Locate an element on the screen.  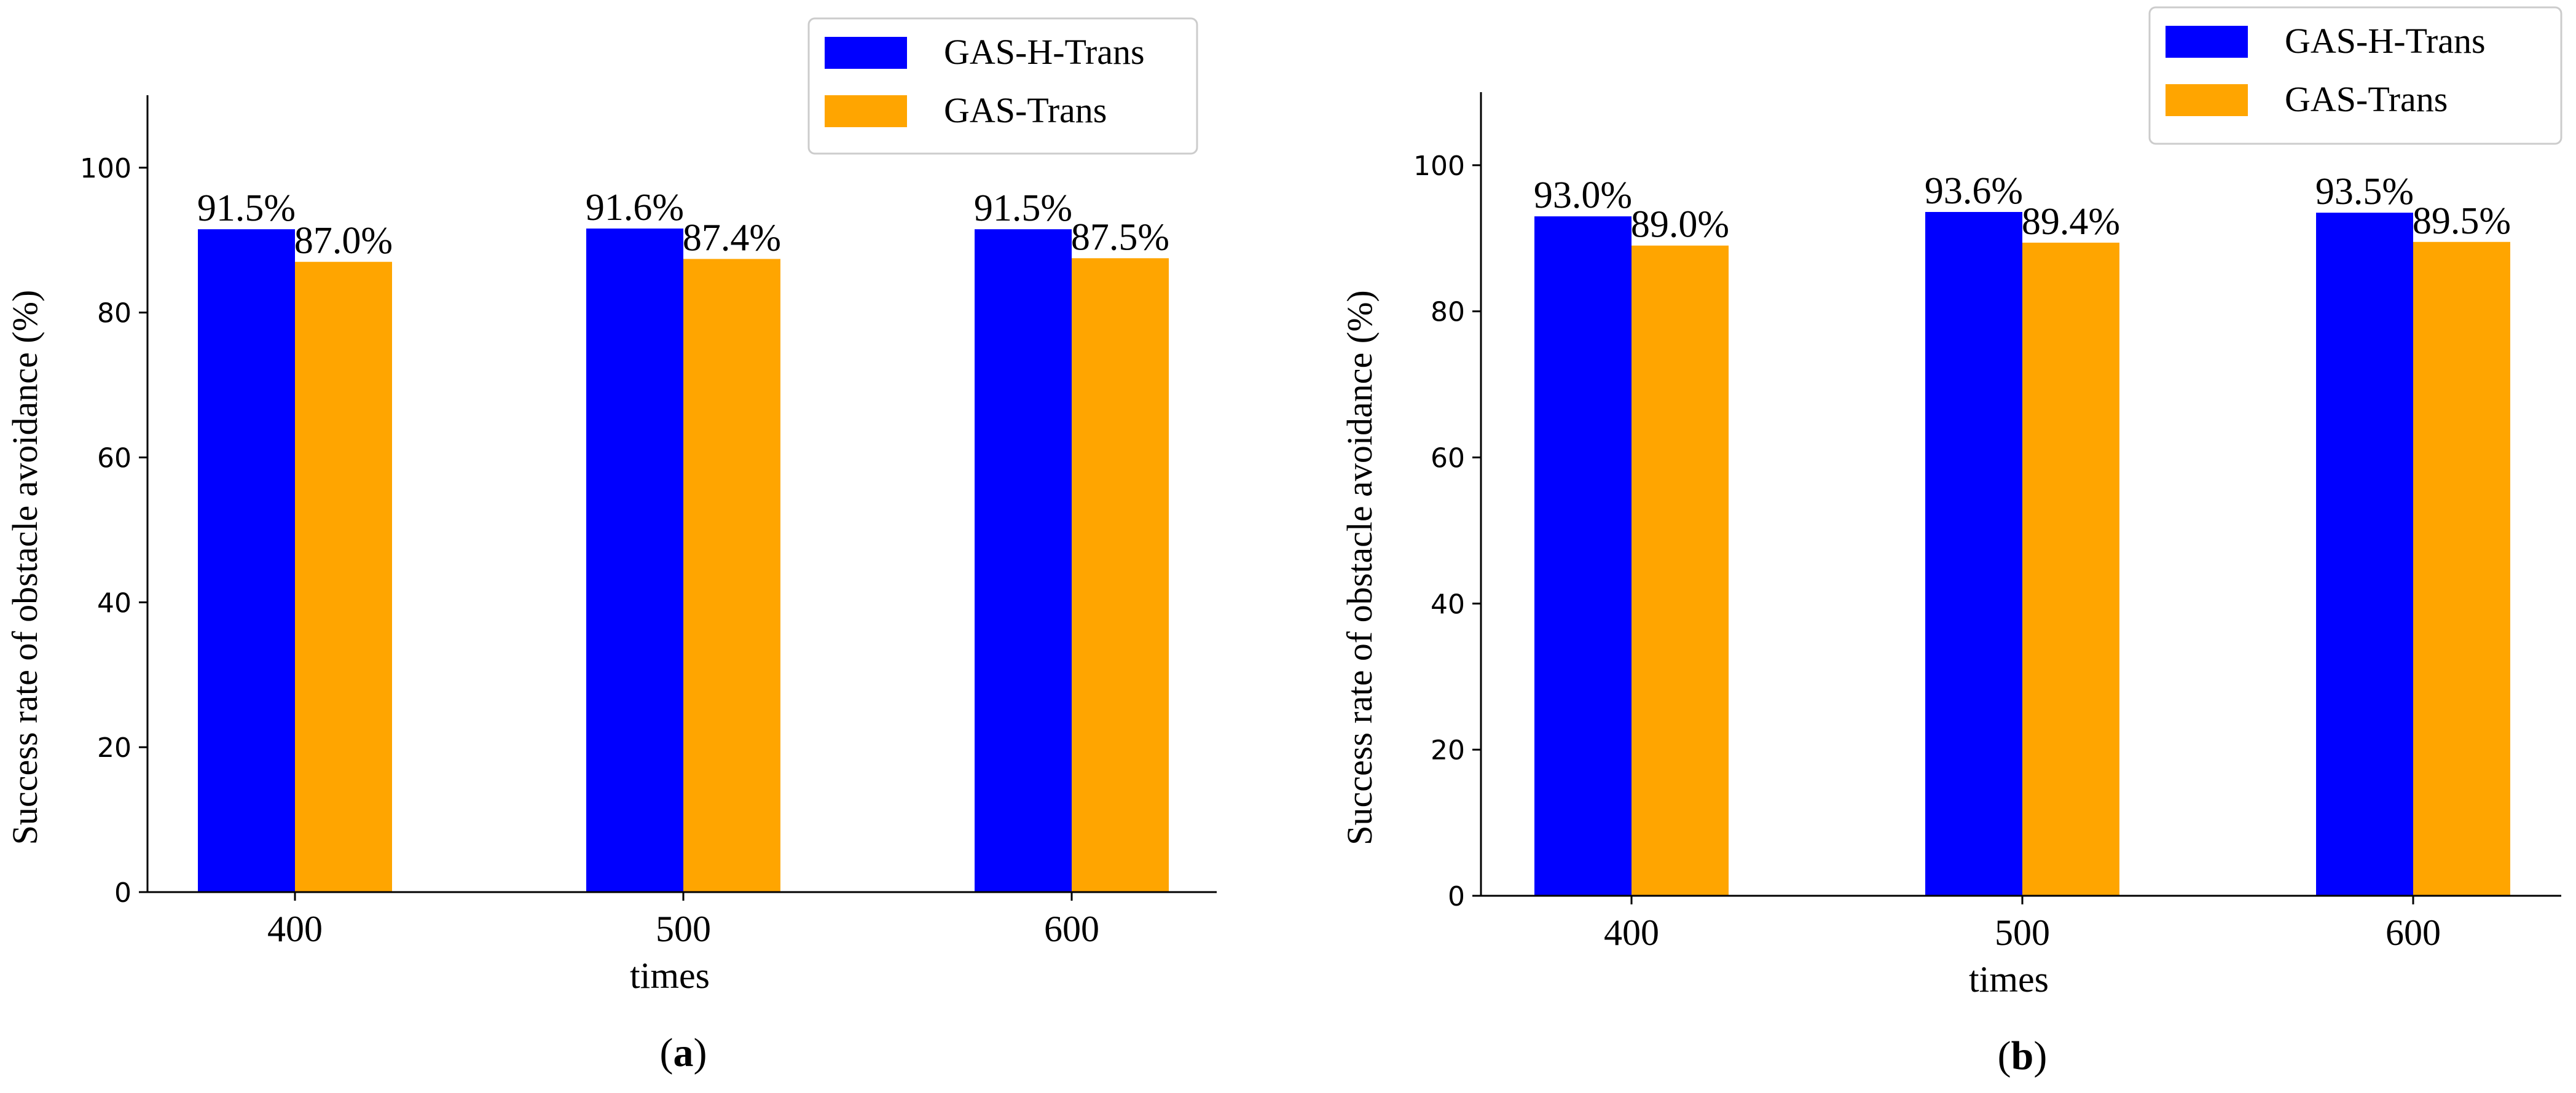
panel-a-x-tick-label-600: 600 is located at coordinates (1071, 929).